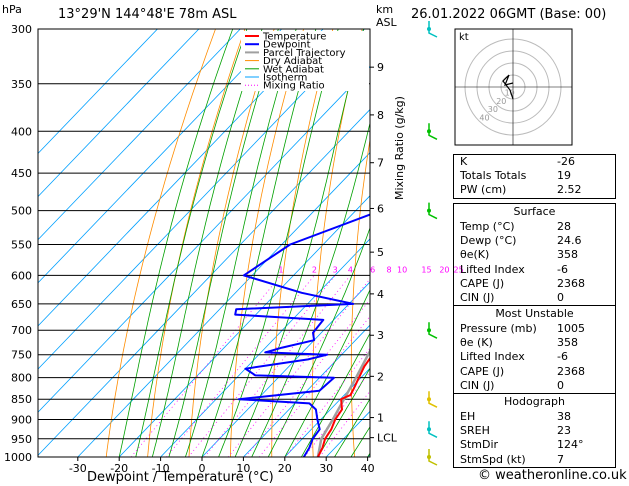 The image size is (629, 486). Describe the element at coordinates (402, 269) in the screenshot. I see `mixing-ratio-label: 10` at that location.